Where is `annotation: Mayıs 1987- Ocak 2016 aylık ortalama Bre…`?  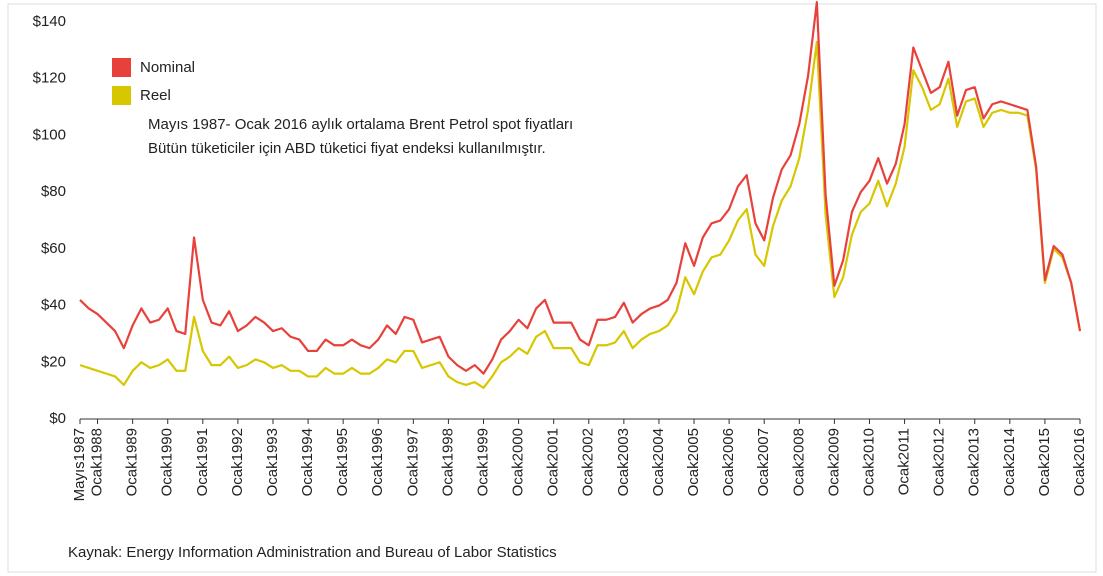 annotation: Mayıs 1987- Ocak 2016 aylık ortalama Bre… is located at coordinates (360, 124).